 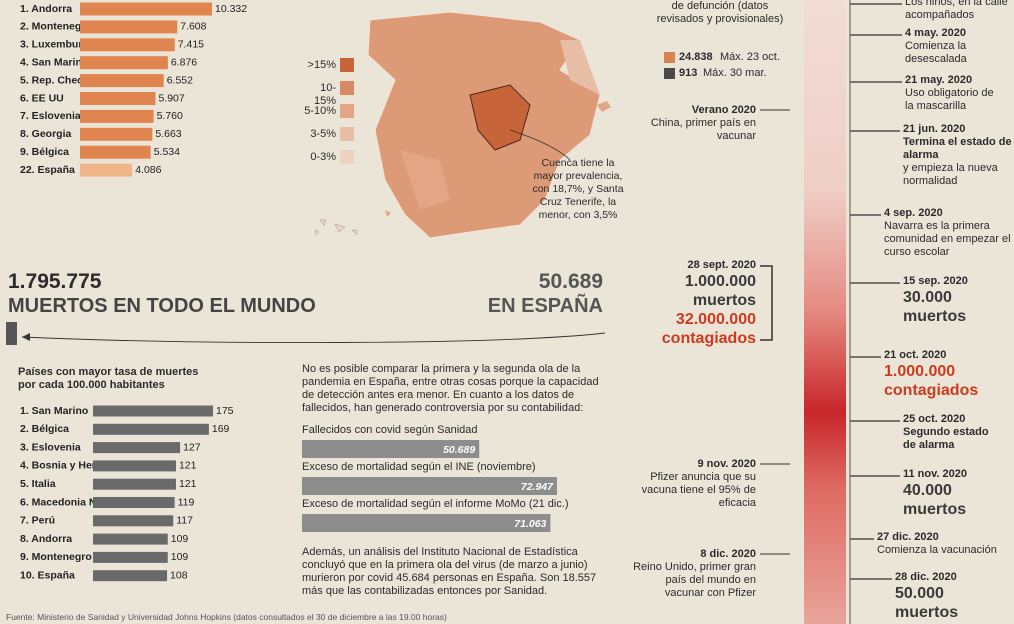 What do you see at coordinates (56, 557) in the screenshot?
I see `category-label: 9. Montenegro` at bounding box center [56, 557].